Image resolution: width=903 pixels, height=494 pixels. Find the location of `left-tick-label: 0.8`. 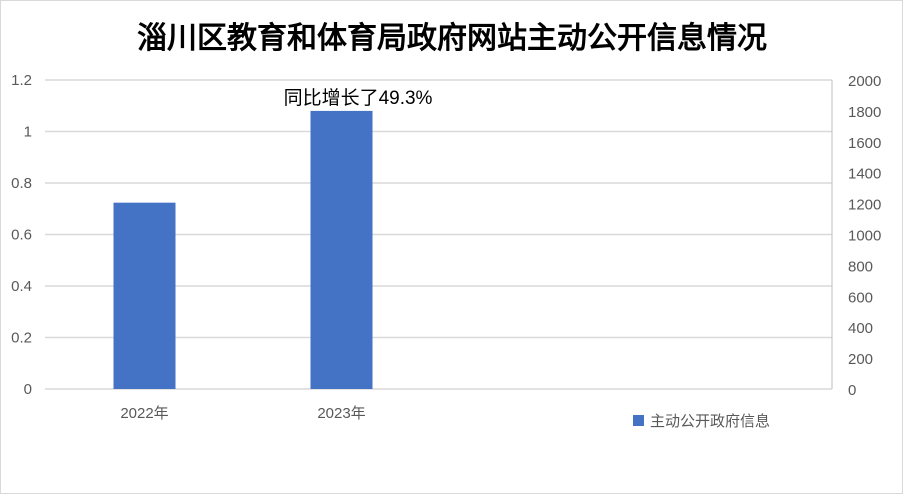

left-tick-label: 0.8 is located at coordinates (21, 183).